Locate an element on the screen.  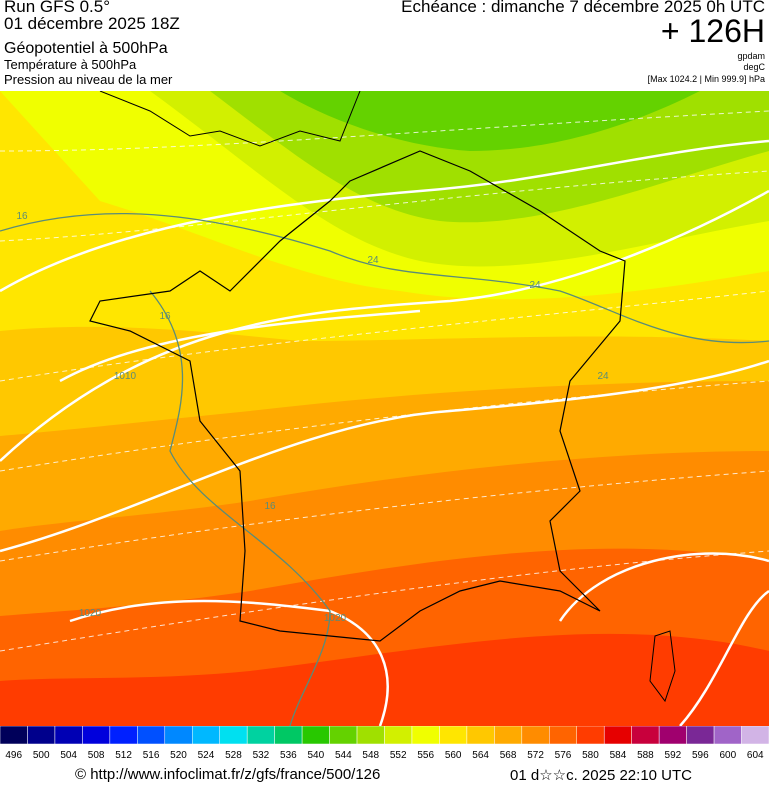
colorbar-label: 548 is located at coordinates (370, 755).